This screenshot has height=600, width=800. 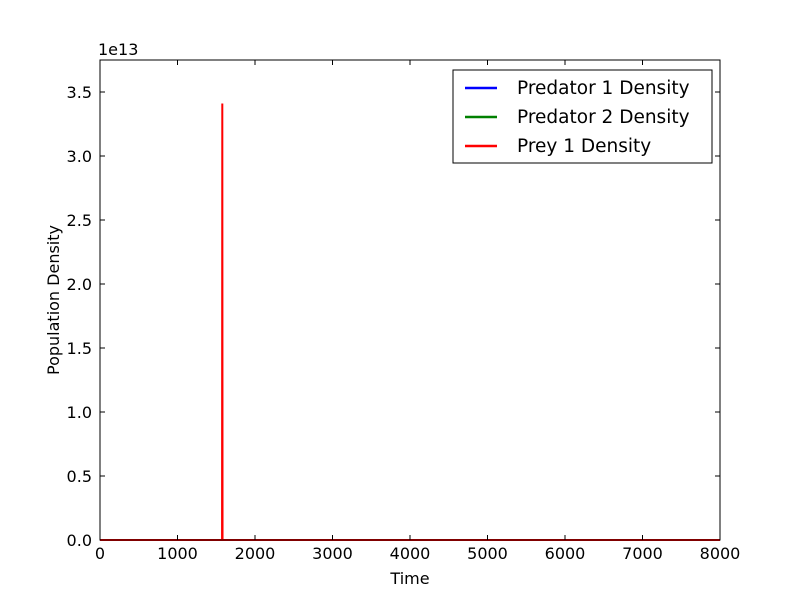 What do you see at coordinates (603, 88) in the screenshot?
I see `legend-label: Predator 1 Density` at bounding box center [603, 88].